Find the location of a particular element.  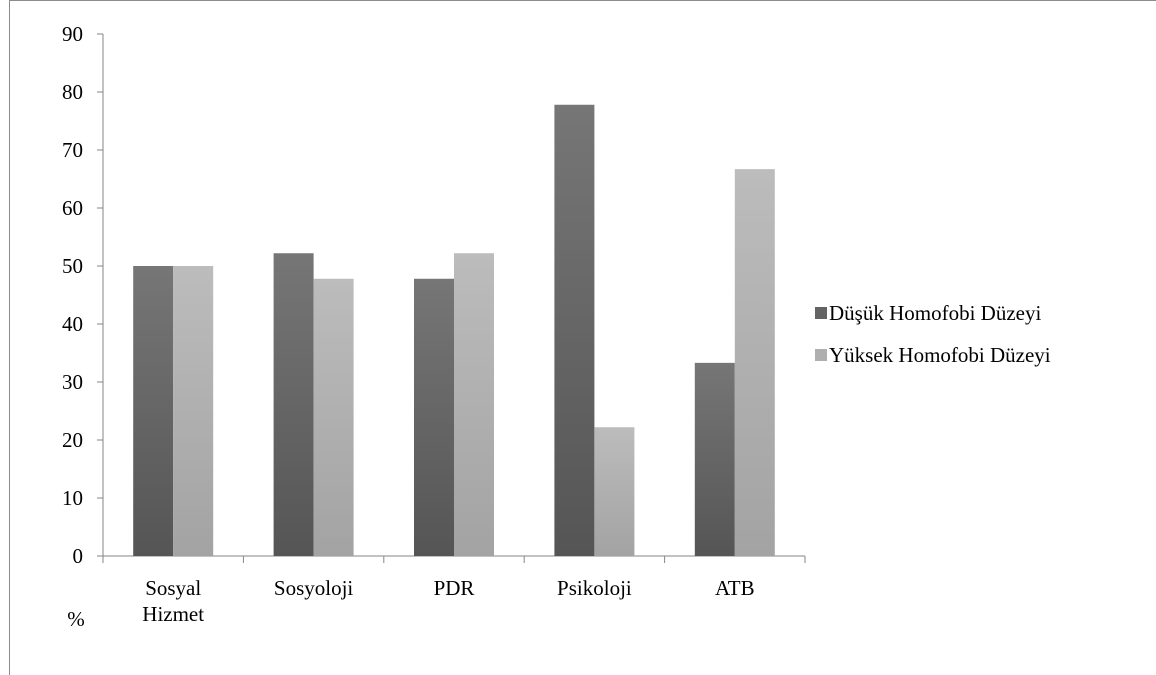

y-tick-label: 10 is located at coordinates (72, 498).